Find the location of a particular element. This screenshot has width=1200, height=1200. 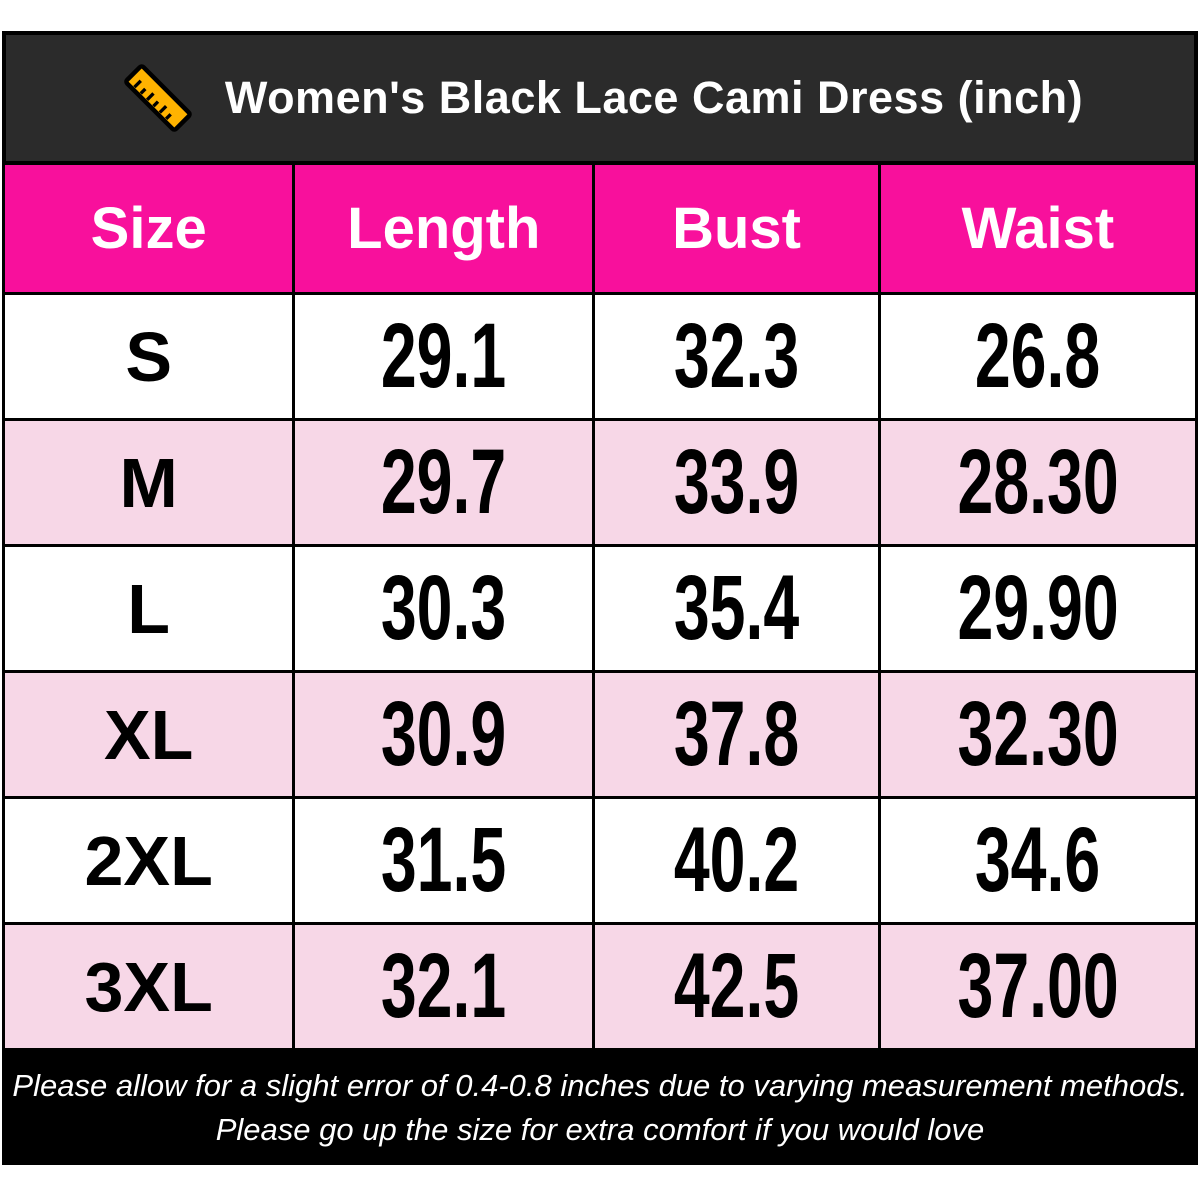

table-row-m: M 29.7 33.9 28.30 is located at coordinates (600, 484).